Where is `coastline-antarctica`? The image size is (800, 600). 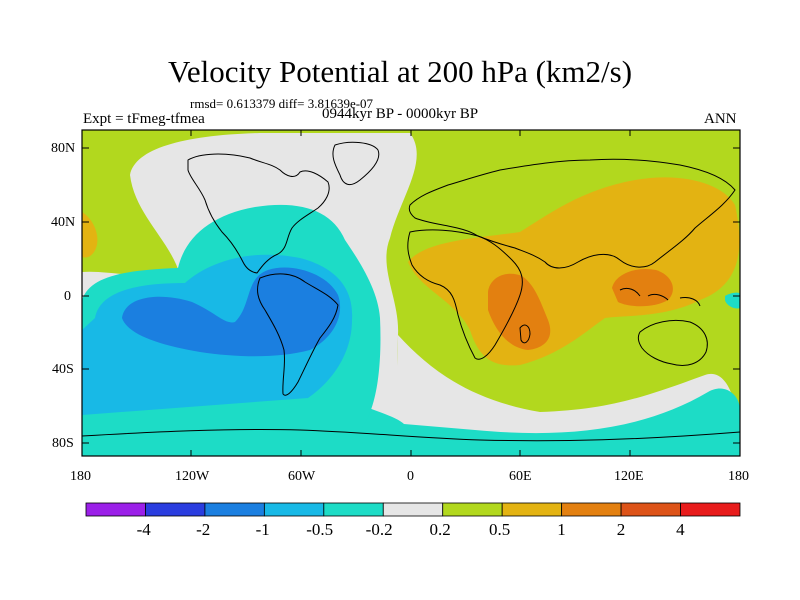
coastline-antarctica is located at coordinates (411, 435).